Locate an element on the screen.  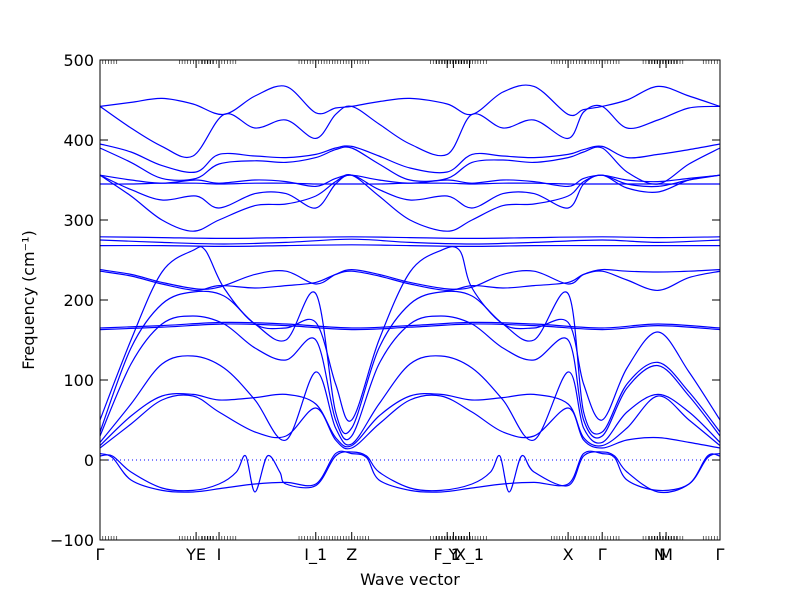
y-axis-label: Frequency (cm⁻¹) is located at coordinates (28, 299).